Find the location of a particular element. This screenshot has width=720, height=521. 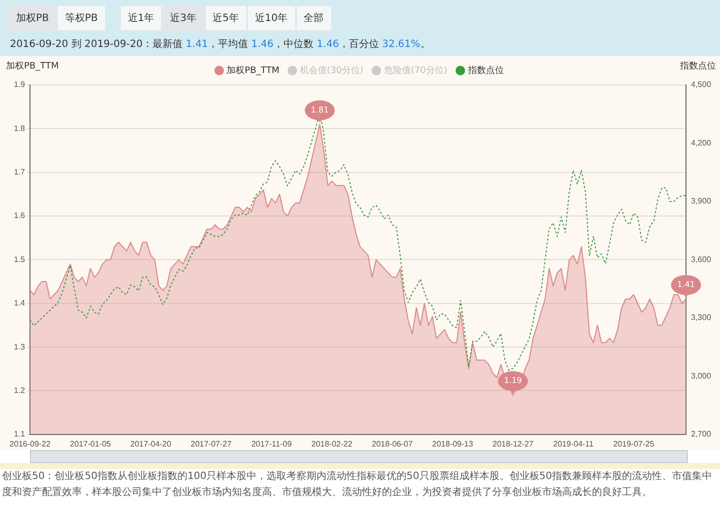

text: 全部 is located at coordinates (314, 18).